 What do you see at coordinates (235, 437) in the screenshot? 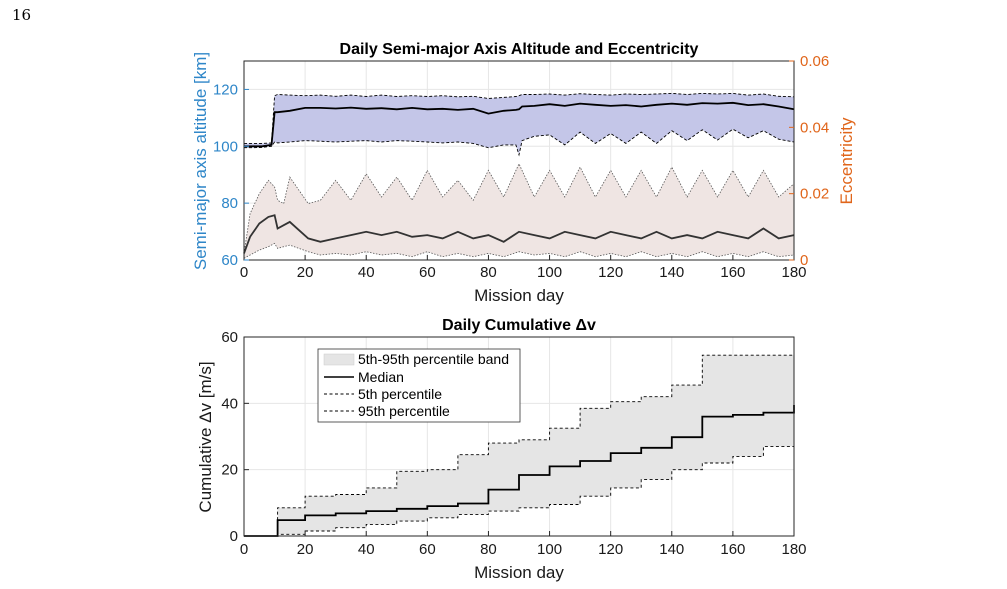
I see `chart2-y-ticks: 0 20 40 60` at bounding box center [235, 437].